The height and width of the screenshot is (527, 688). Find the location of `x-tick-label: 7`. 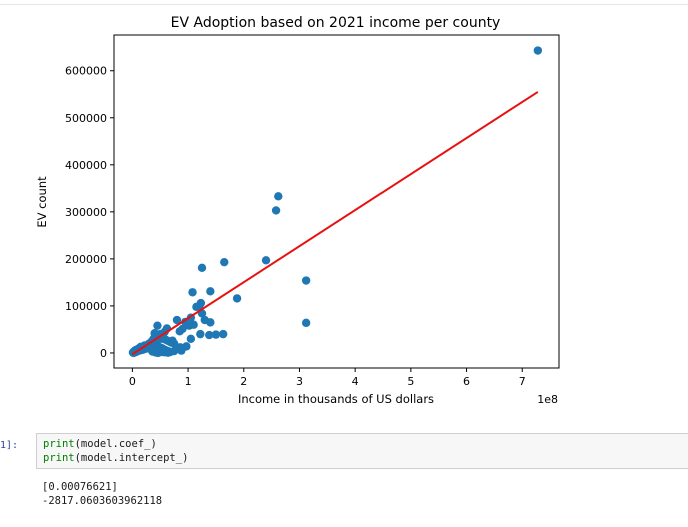

x-tick-label: 7 is located at coordinates (522, 381).